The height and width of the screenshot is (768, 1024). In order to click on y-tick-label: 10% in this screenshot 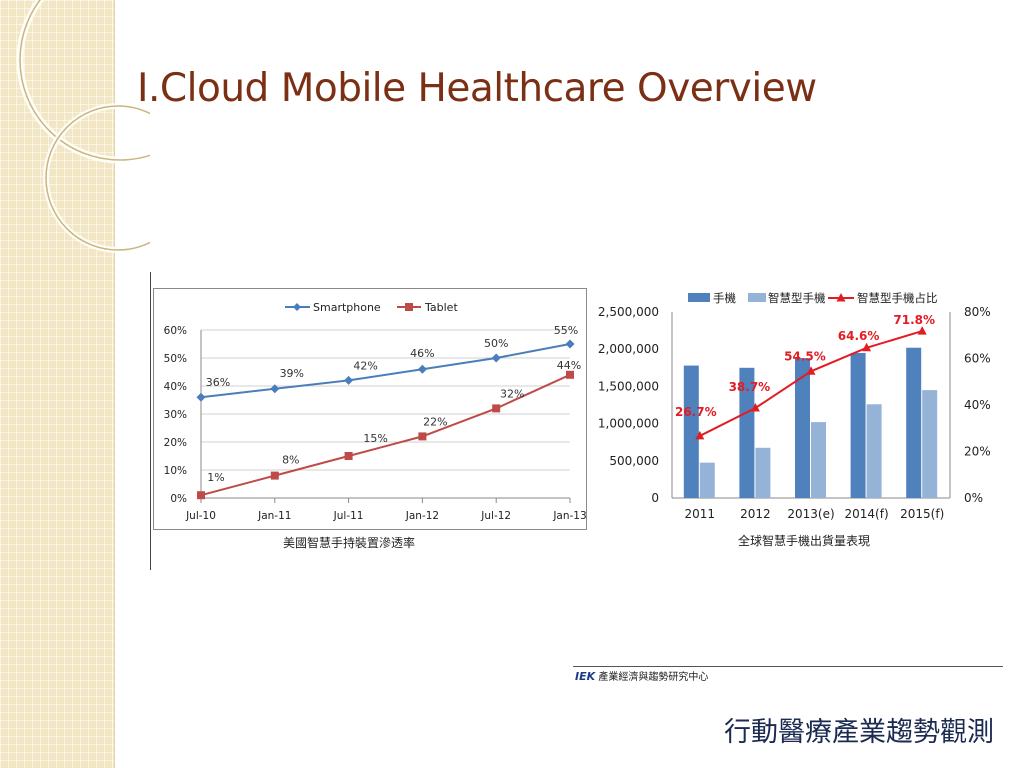, I will do `click(175, 471)`.